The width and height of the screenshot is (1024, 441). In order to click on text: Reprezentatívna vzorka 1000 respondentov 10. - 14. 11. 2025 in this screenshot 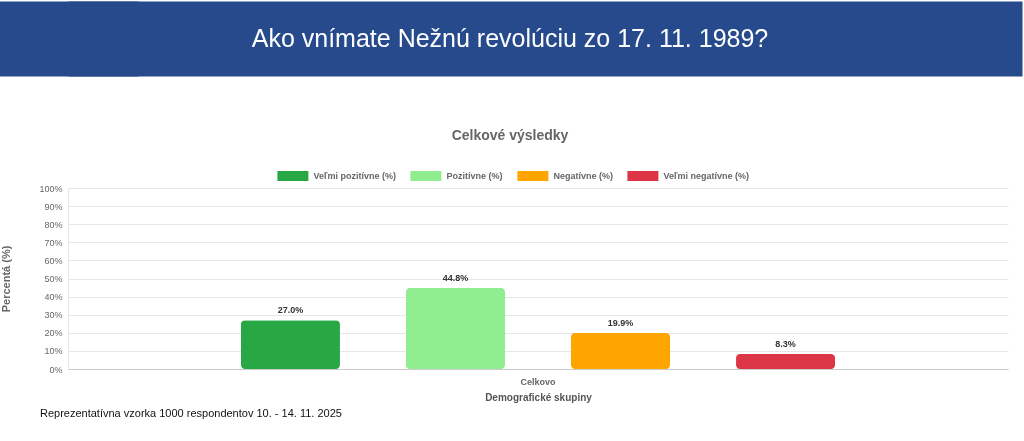, I will do `click(191, 413)`.